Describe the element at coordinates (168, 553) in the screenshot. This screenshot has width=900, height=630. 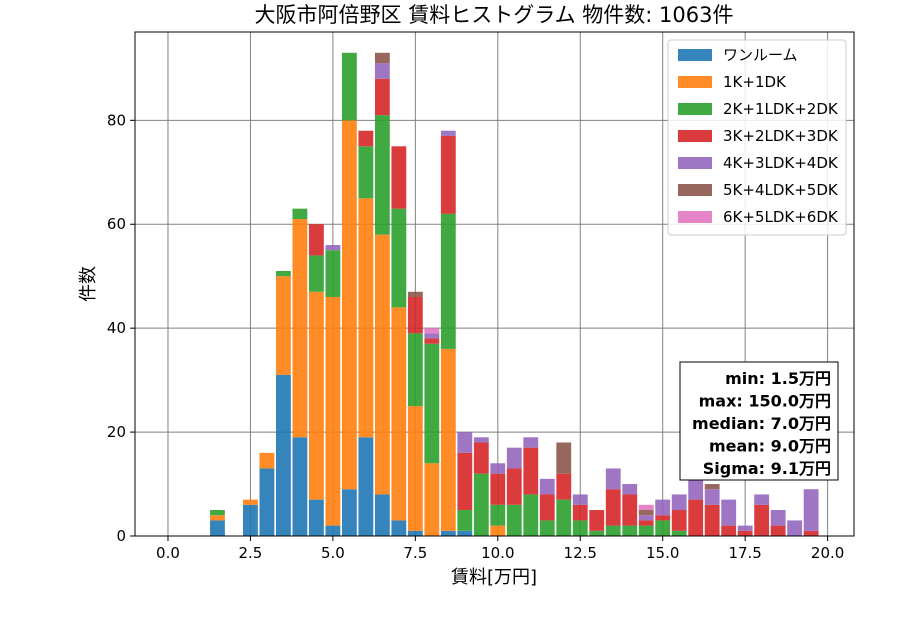
I see `x-tick-label: 0.0` at that location.